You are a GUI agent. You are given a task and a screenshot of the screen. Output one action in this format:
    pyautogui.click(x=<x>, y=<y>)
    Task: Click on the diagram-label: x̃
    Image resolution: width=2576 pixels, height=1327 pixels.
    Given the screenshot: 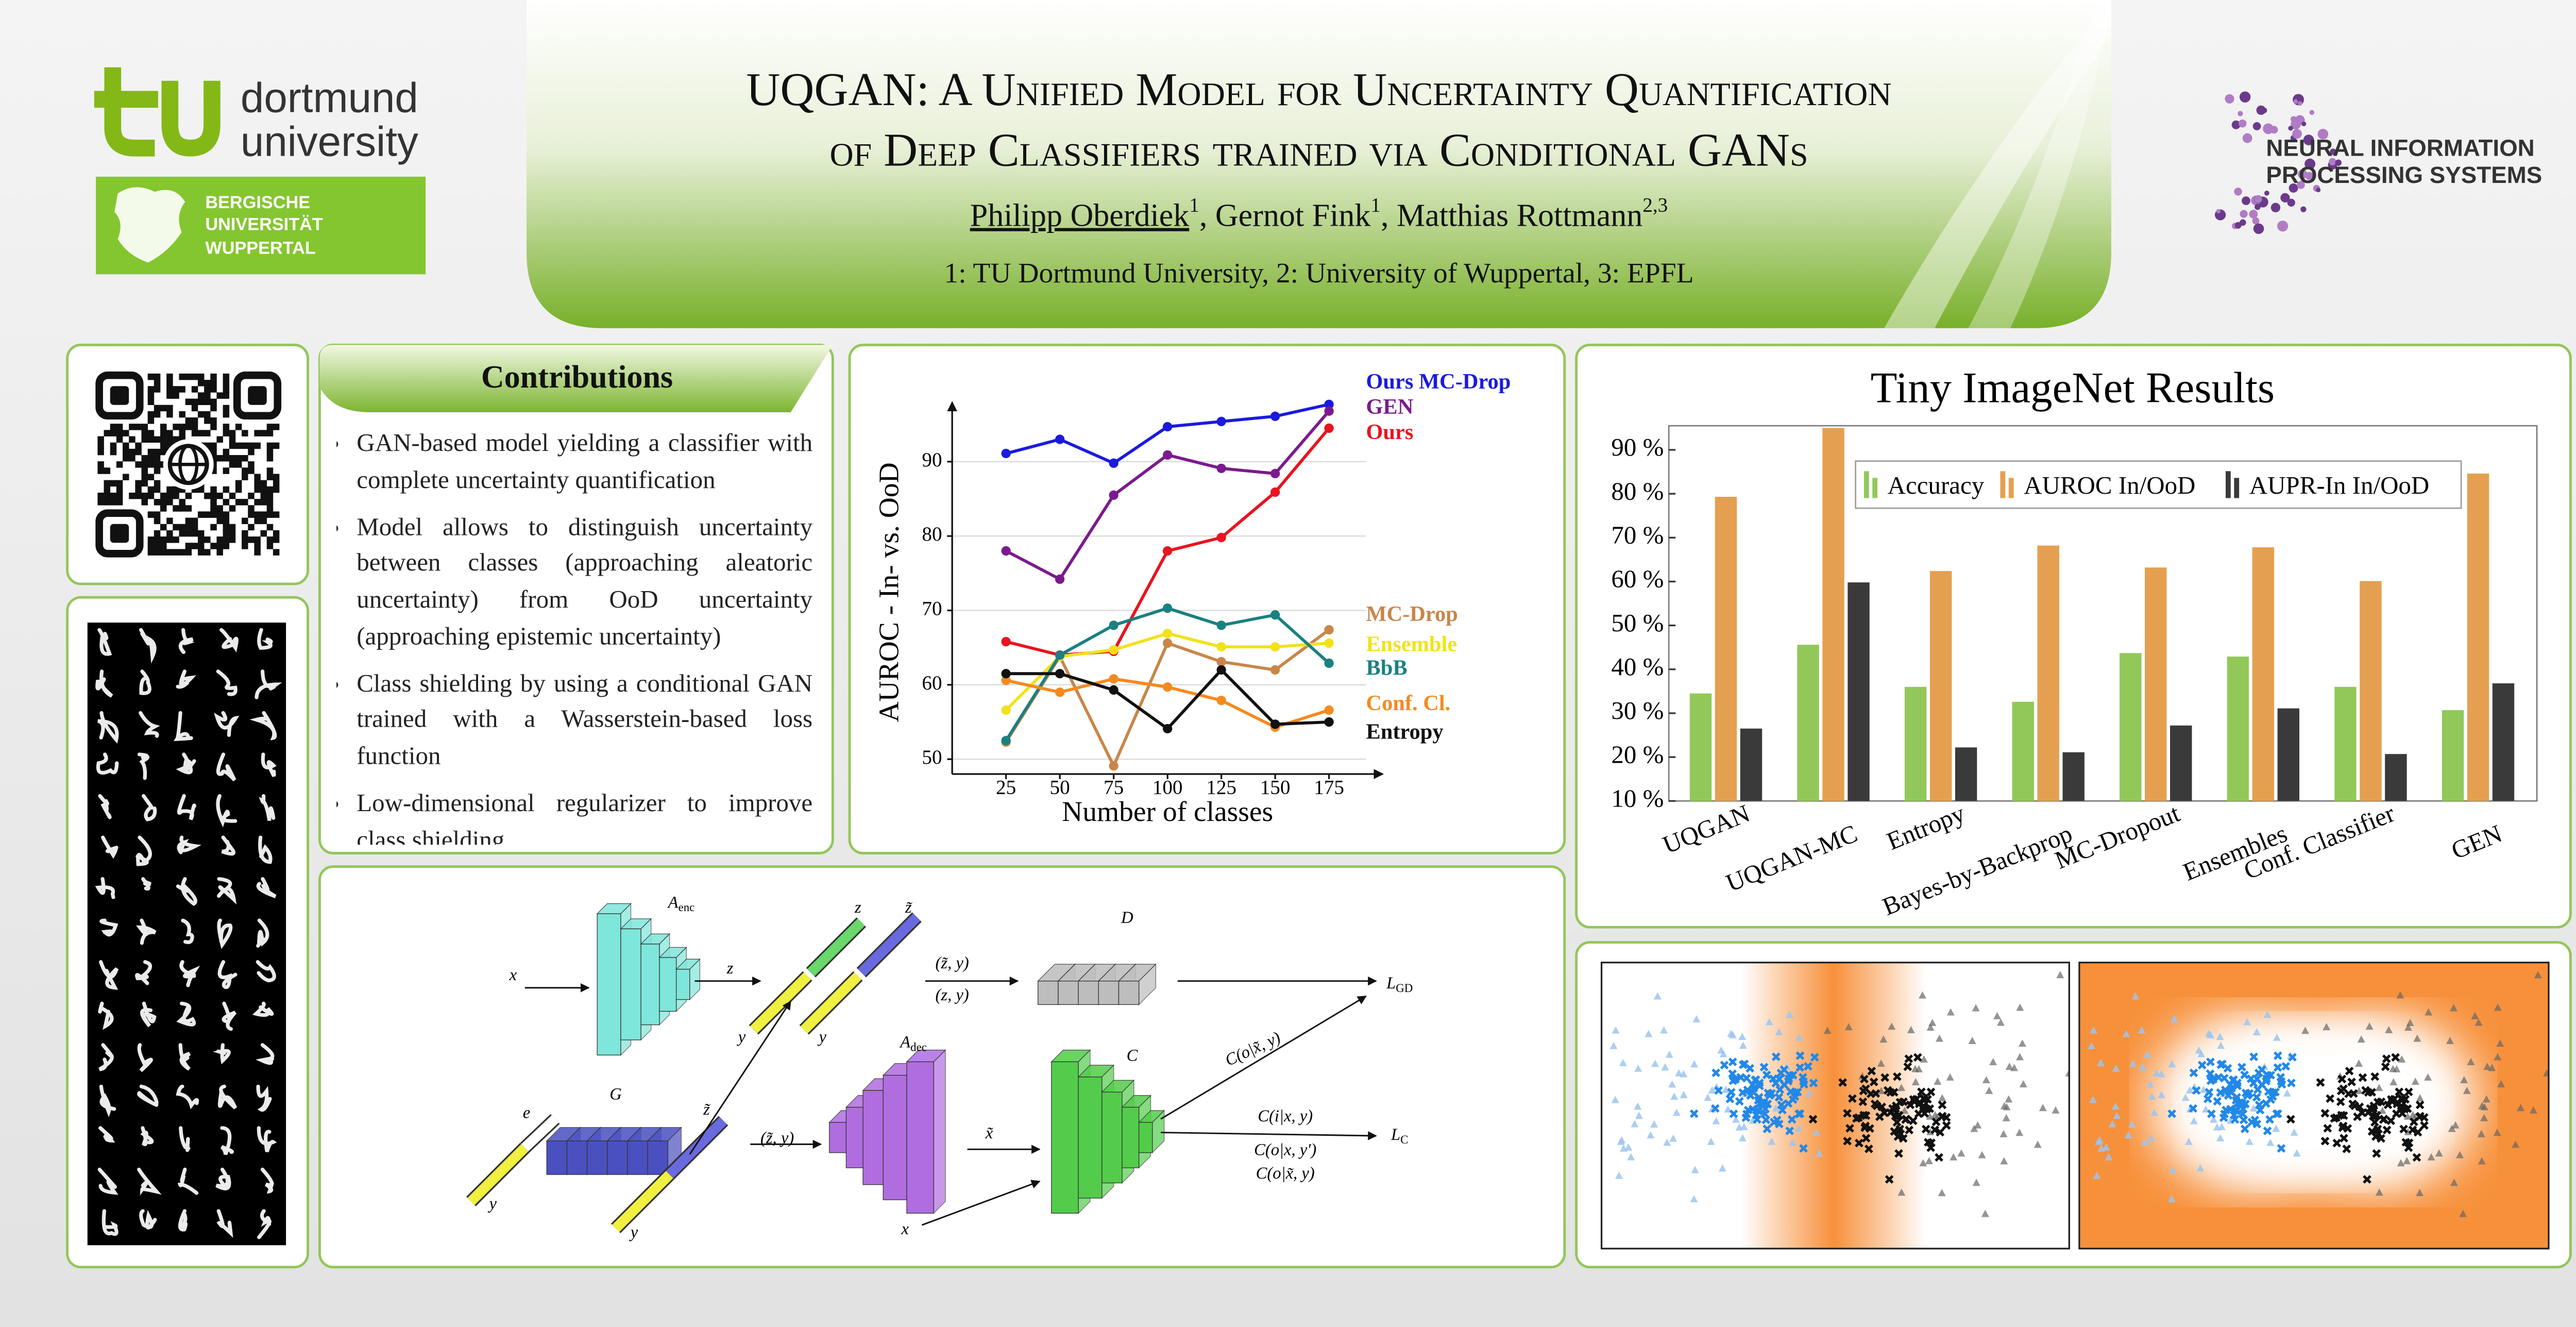 What is the action you would take?
    pyautogui.click(x=989, y=1133)
    